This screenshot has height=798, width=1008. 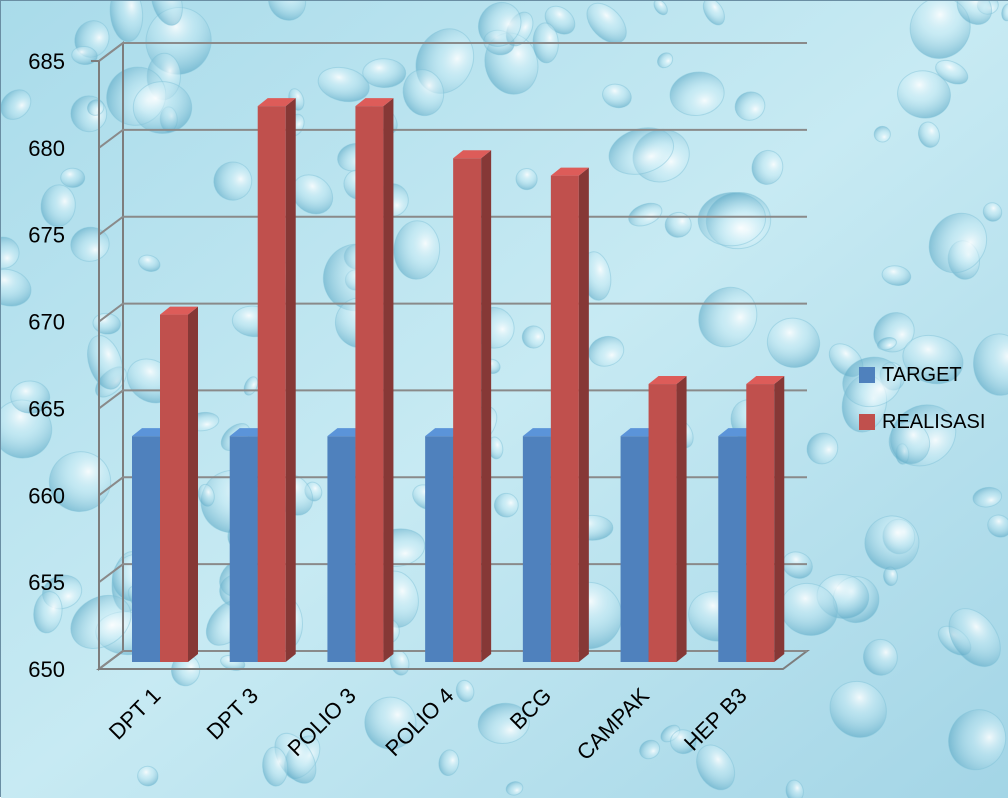 I want to click on y-tick-label: 670, so click(x=46, y=322).